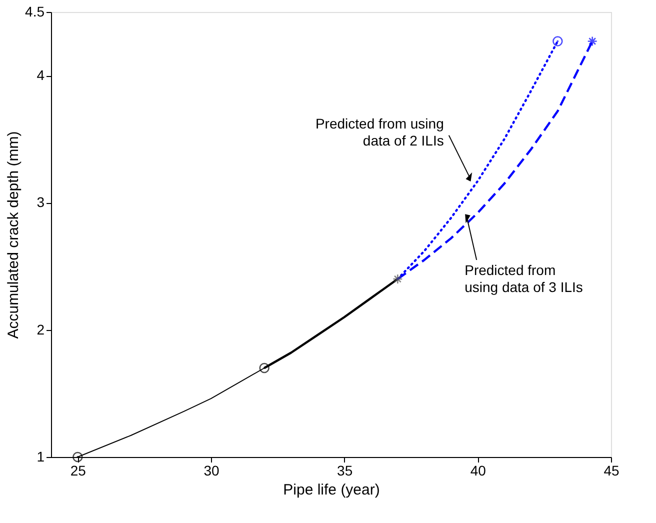 Image resolution: width=656 pixels, height=523 pixels. What do you see at coordinates (40, 75) in the screenshot?
I see `y-tick-label: 4` at bounding box center [40, 75].